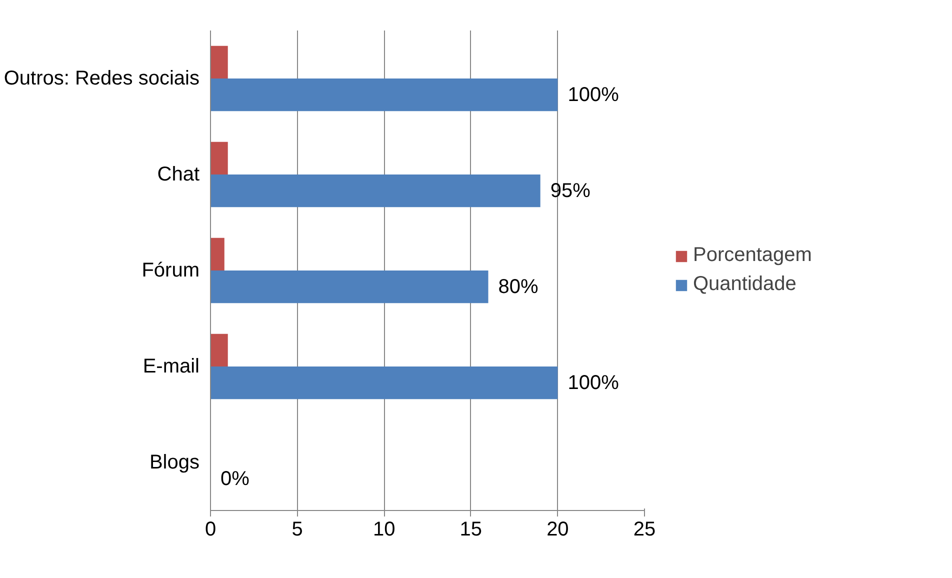 The image size is (952, 578). What do you see at coordinates (471, 529) in the screenshot?
I see `x-tick-label: 15` at bounding box center [471, 529].